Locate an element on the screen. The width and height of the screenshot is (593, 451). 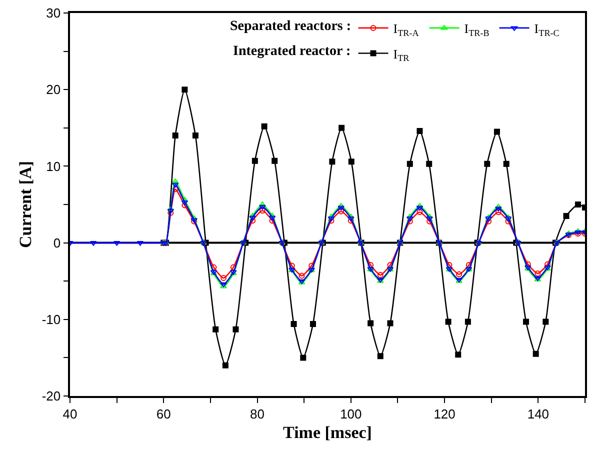
x-tick-label: 140 is located at coordinates (538, 414).